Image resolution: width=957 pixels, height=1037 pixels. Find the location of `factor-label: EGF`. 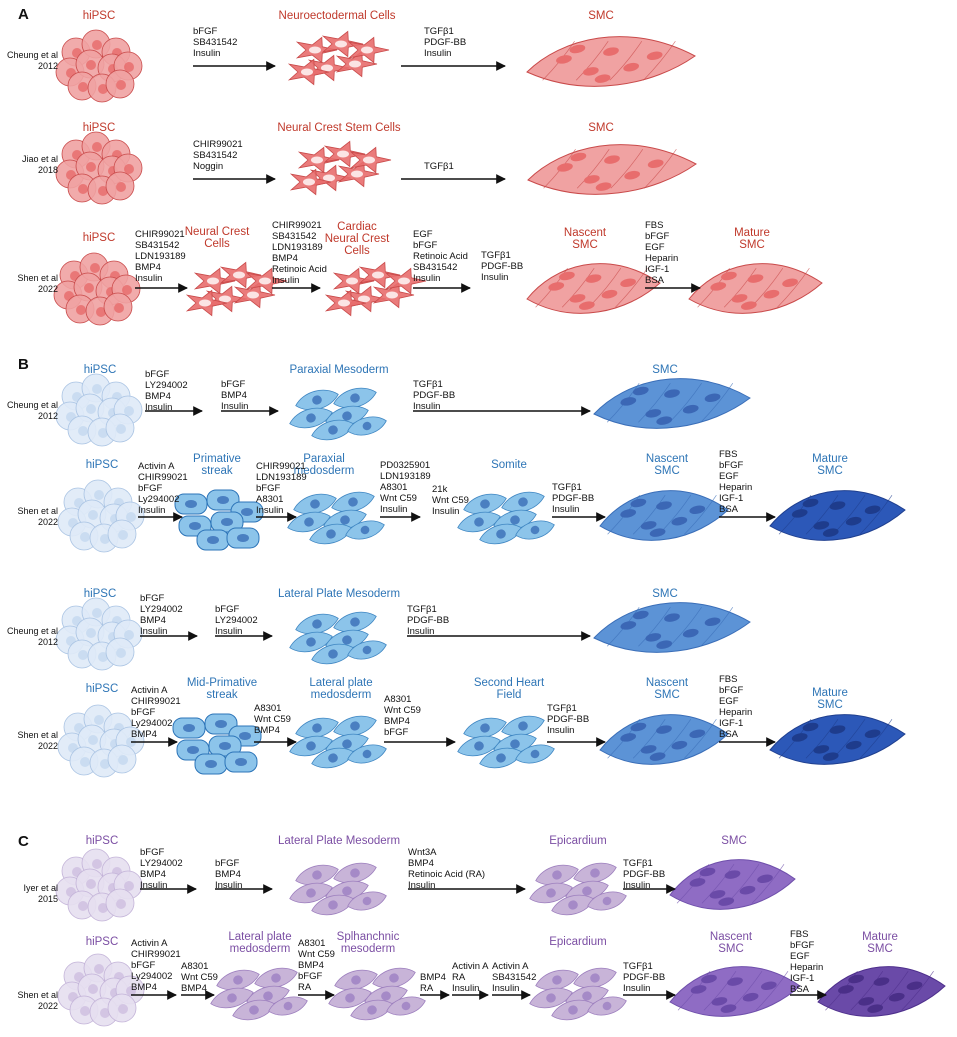

factor-label: EGF is located at coordinates (729, 701).